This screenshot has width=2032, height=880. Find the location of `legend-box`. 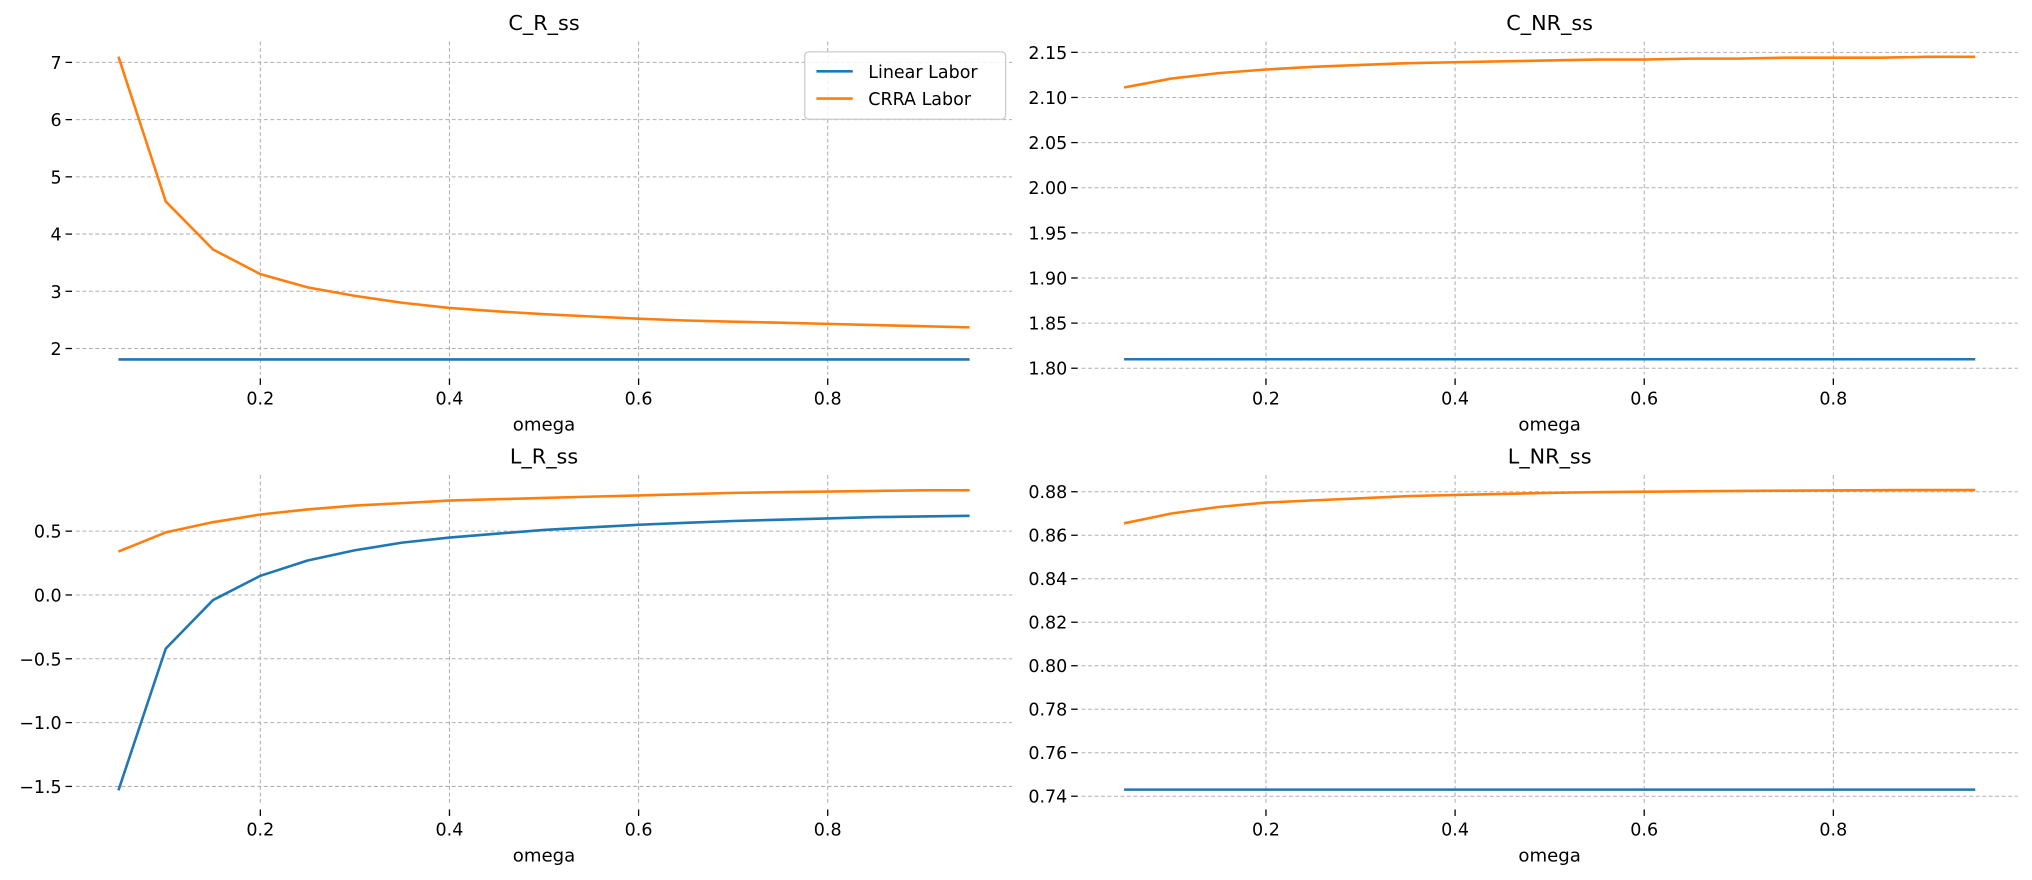

legend-box is located at coordinates (905, 85).